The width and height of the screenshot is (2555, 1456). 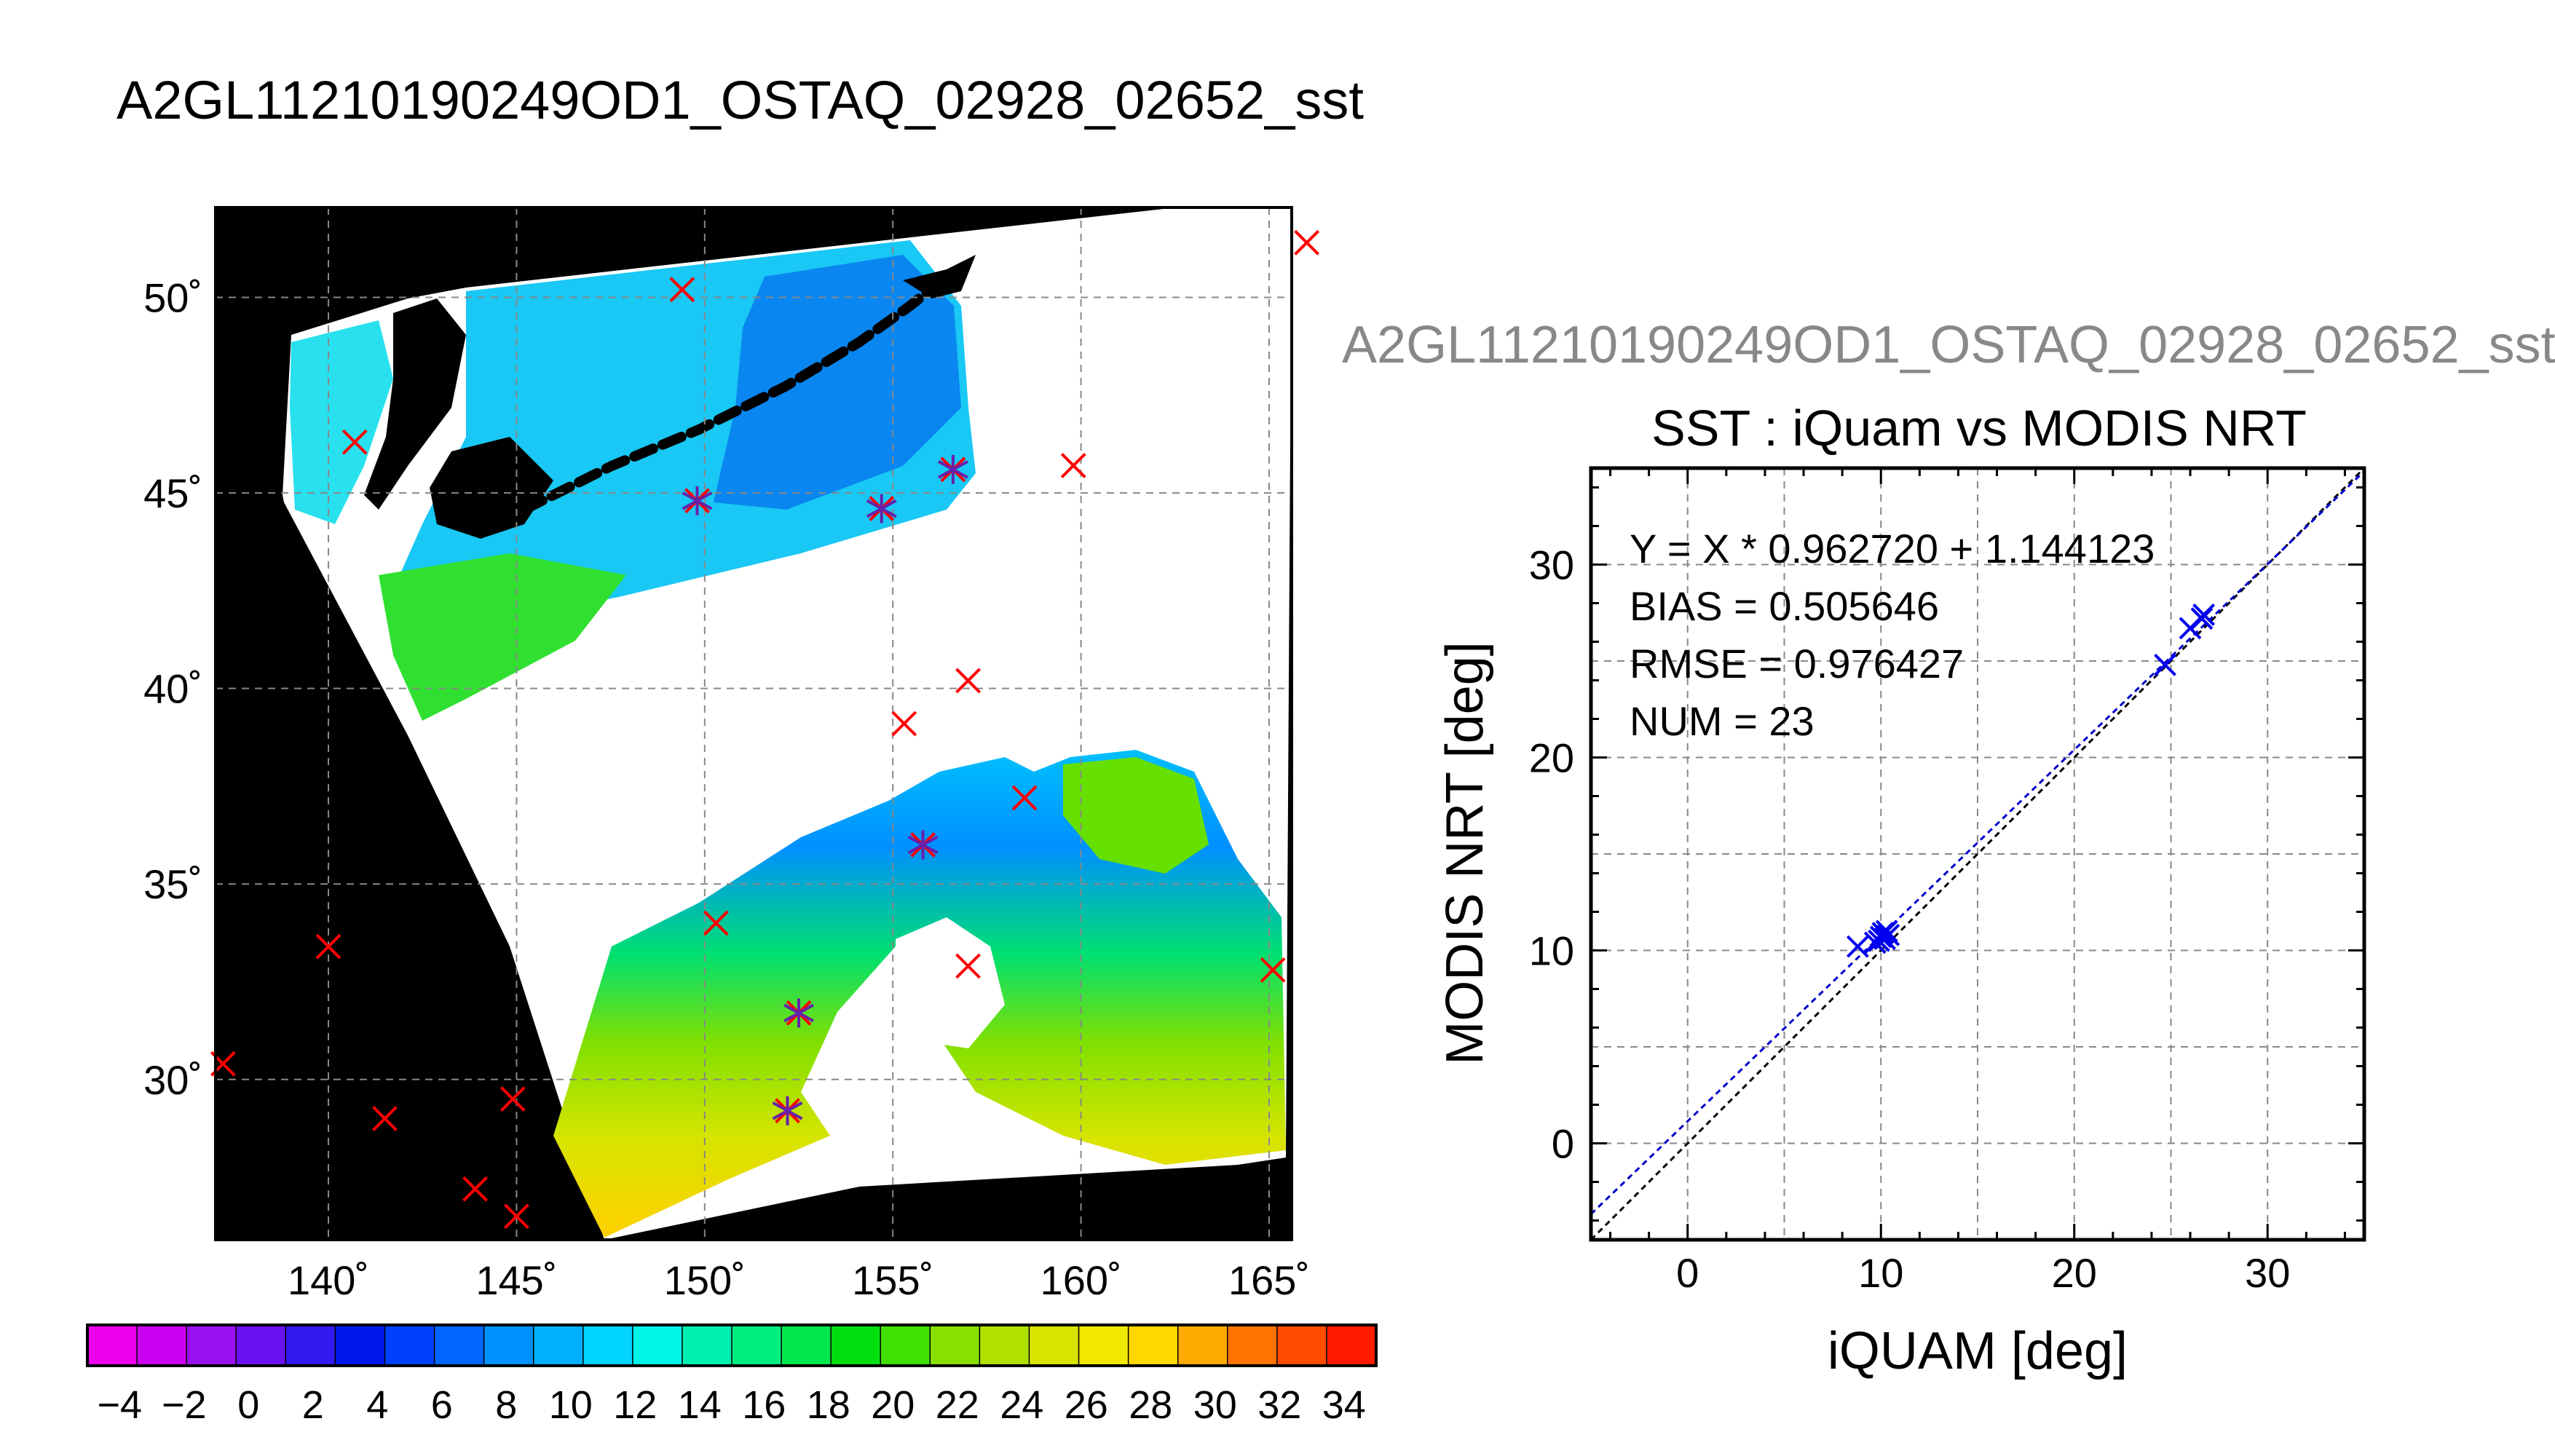 I want to click on scatter-y-tick-label: 20, so click(x=1551, y=758).